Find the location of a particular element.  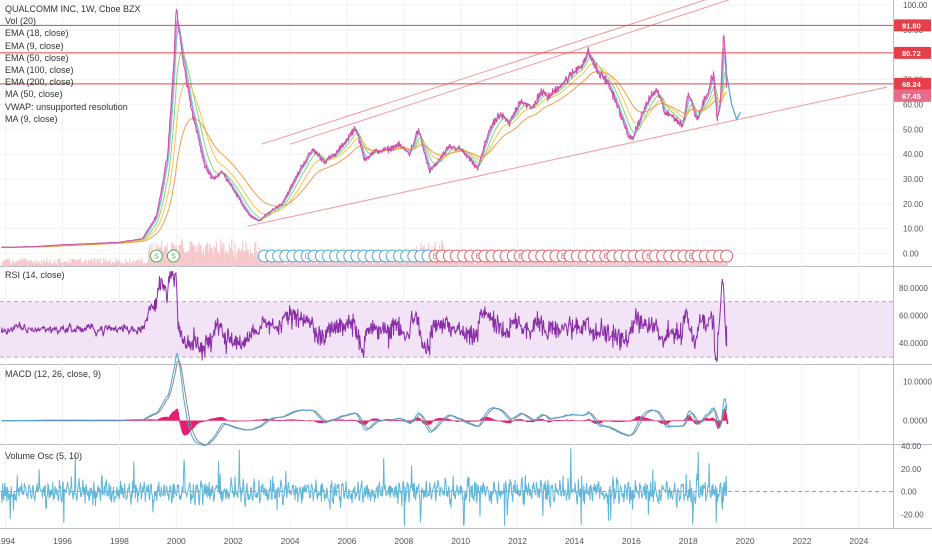

volume-osc-axis-tick: 40.00 is located at coordinates (911, 446).